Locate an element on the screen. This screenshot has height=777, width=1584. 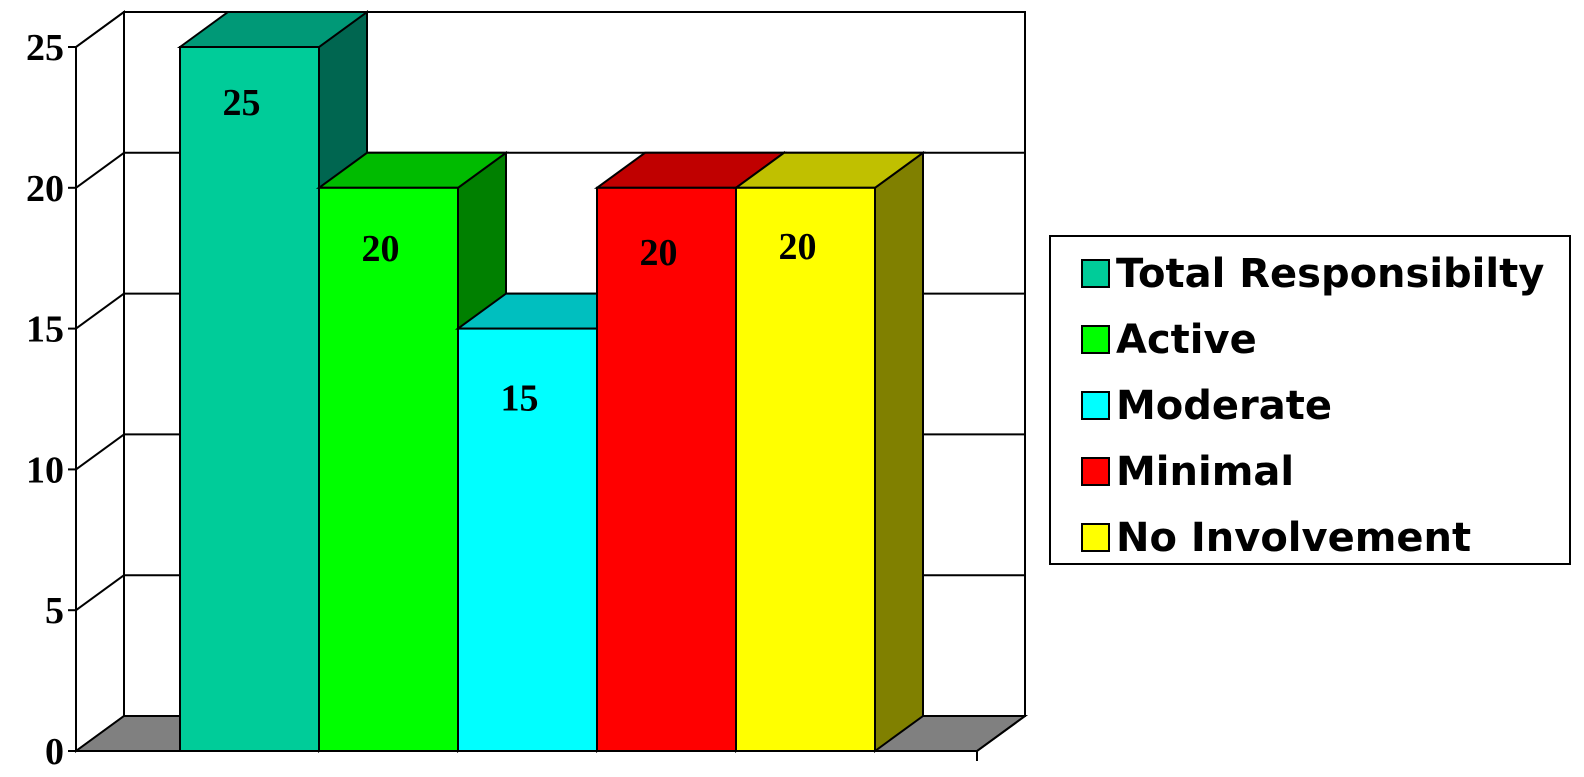
data-label: 15 is located at coordinates (520, 399).